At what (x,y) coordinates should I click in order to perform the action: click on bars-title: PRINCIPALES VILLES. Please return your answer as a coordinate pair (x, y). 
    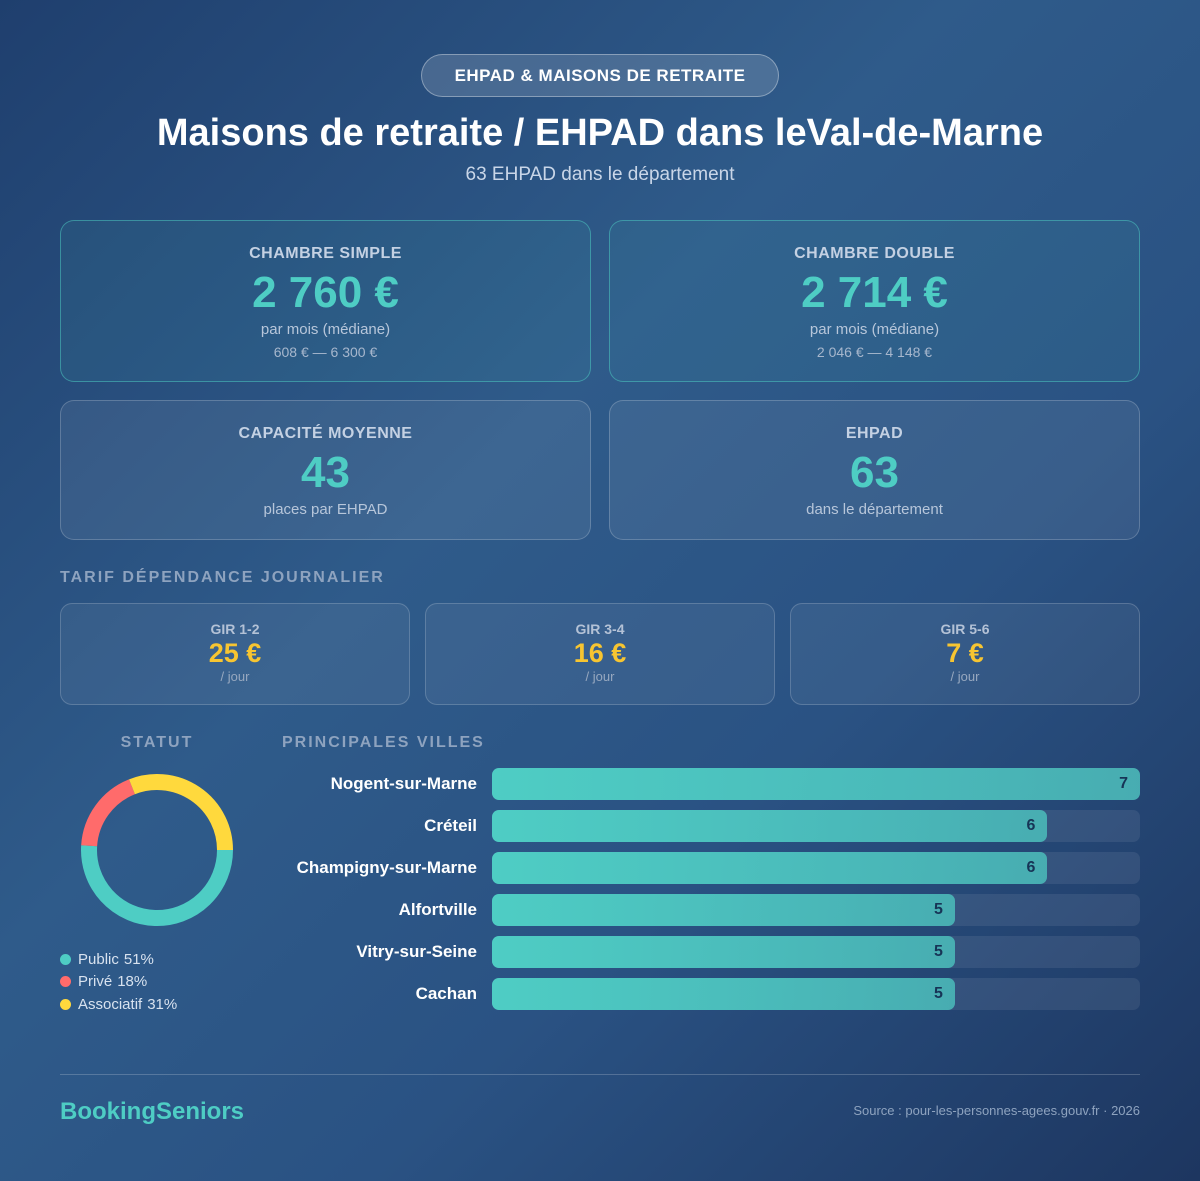
    Looking at the image, I should click on (383, 742).